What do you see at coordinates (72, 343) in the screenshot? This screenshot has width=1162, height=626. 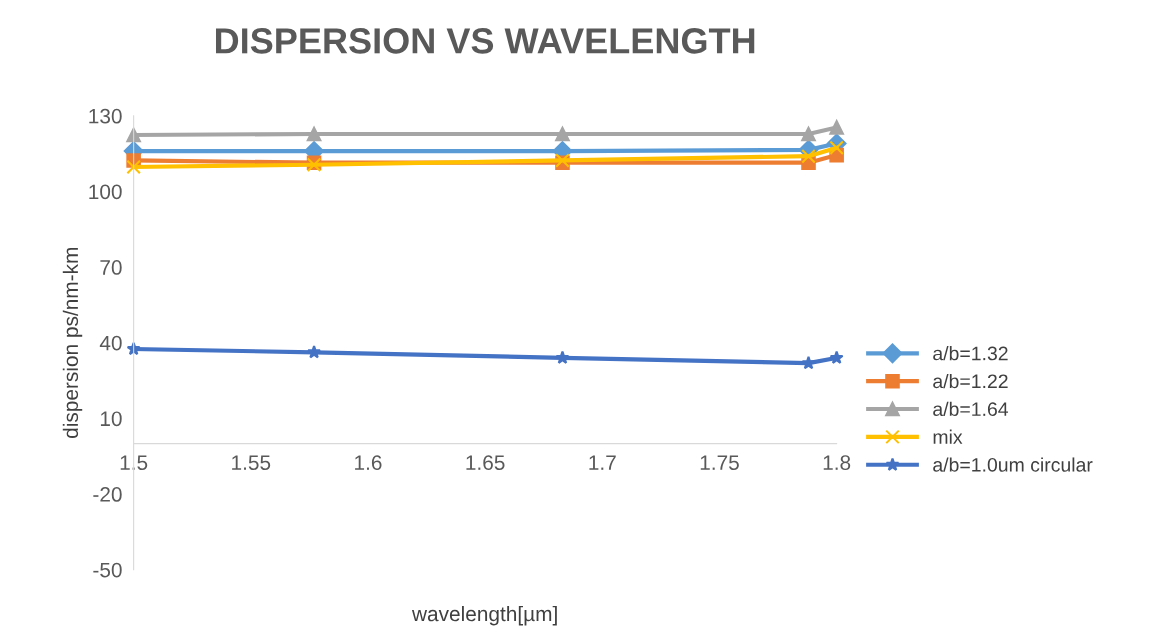 I see `y-axis-title: dispersion ps/nm-km` at bounding box center [72, 343].